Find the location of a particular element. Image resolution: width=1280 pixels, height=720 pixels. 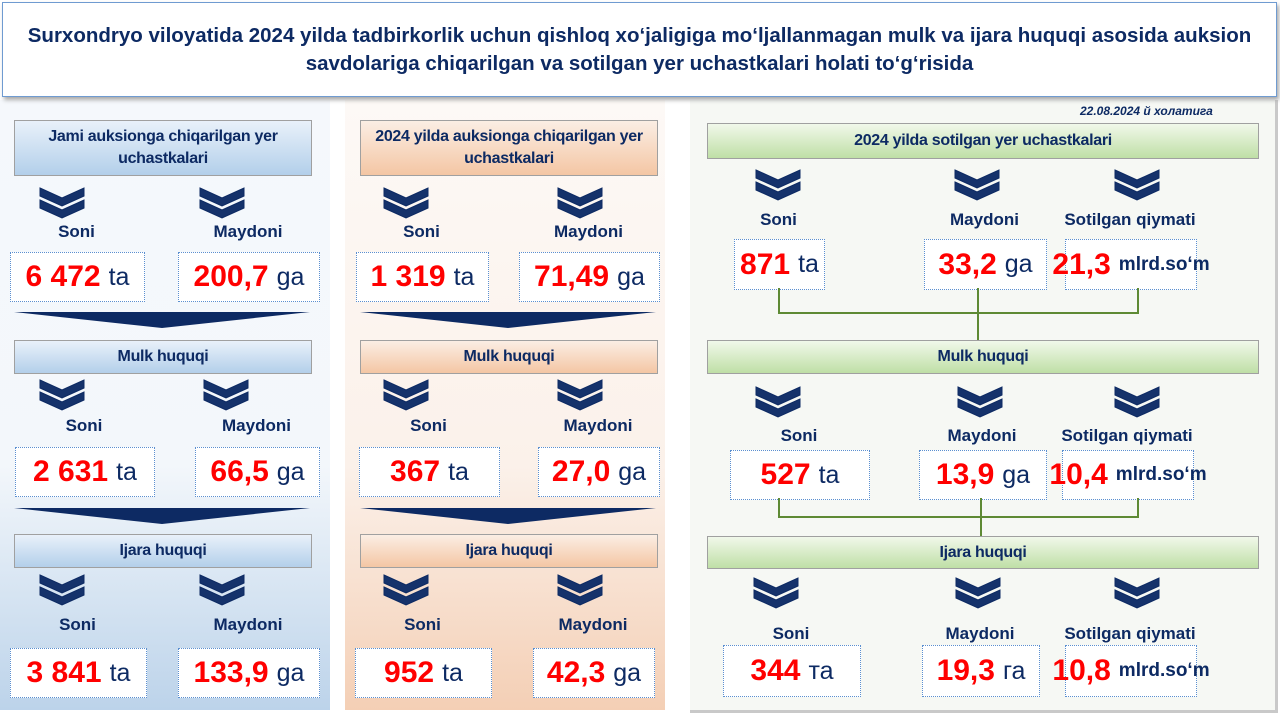

metric-value-box: 13,9 ga is located at coordinates (983, 475).